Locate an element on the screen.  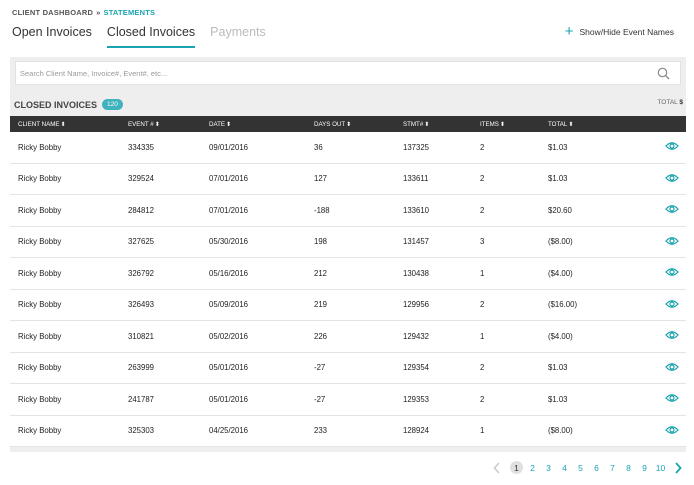
column-header-client-name: CLIENT NAME⬍ is located at coordinates (42, 124).